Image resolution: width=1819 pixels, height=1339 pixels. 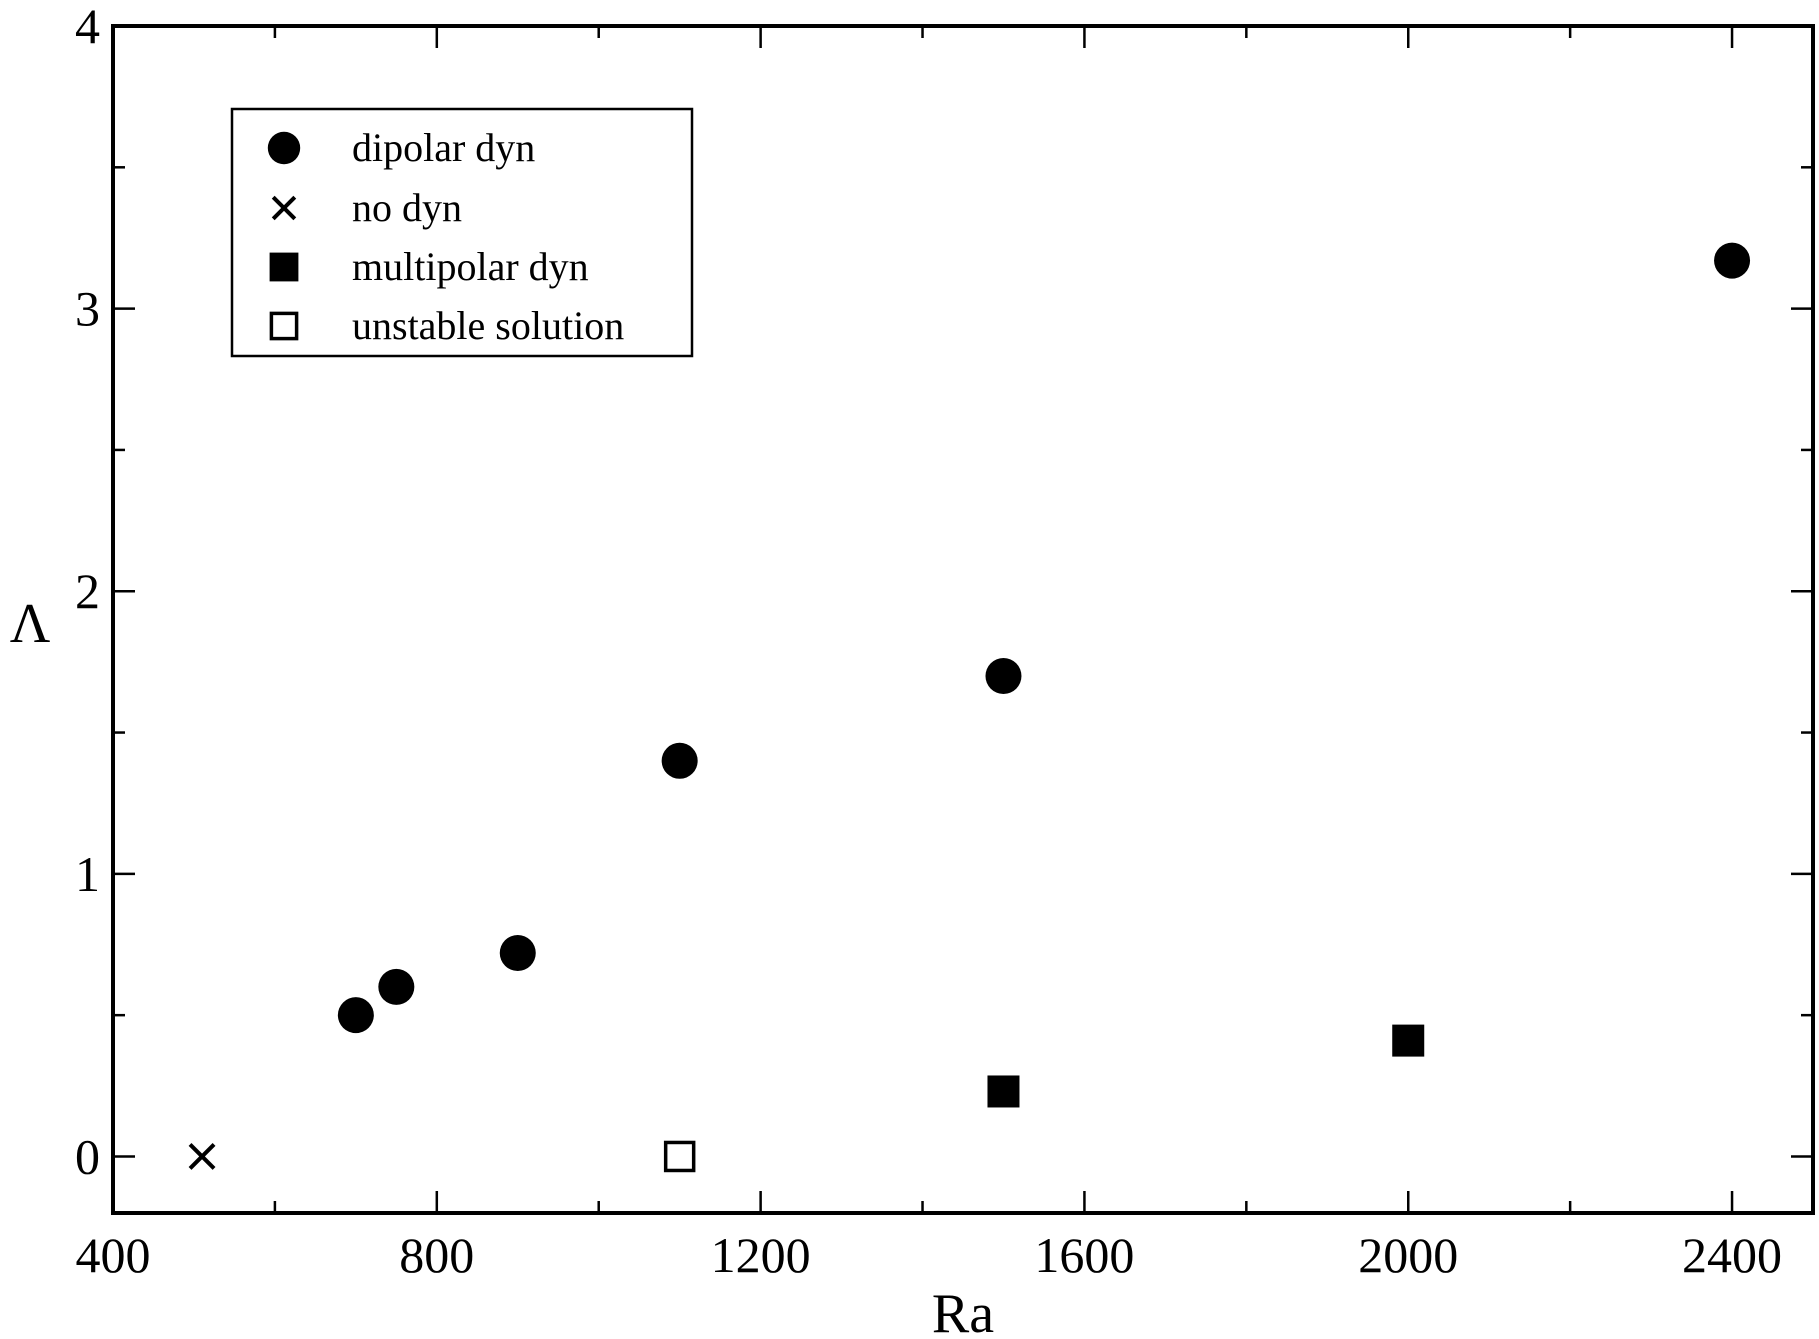 What do you see at coordinates (284, 208) in the screenshot?
I see `legend-marker-cross` at bounding box center [284, 208].